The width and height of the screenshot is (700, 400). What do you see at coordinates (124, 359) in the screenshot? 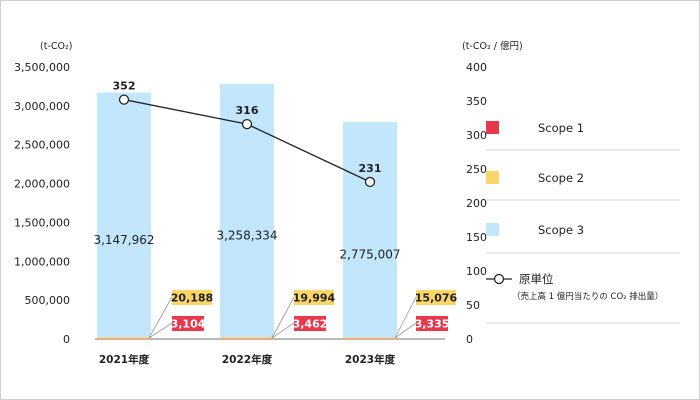
I see `x-category-label: 2021年度` at bounding box center [124, 359].